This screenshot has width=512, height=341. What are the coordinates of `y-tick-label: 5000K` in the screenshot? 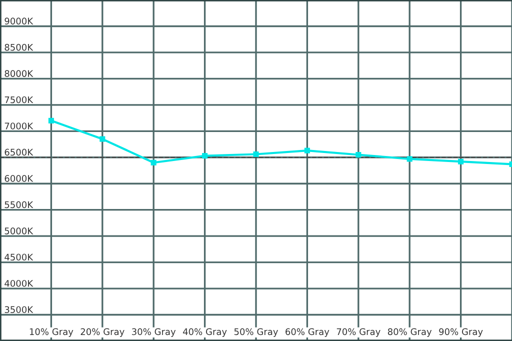 It's located at (19, 231).